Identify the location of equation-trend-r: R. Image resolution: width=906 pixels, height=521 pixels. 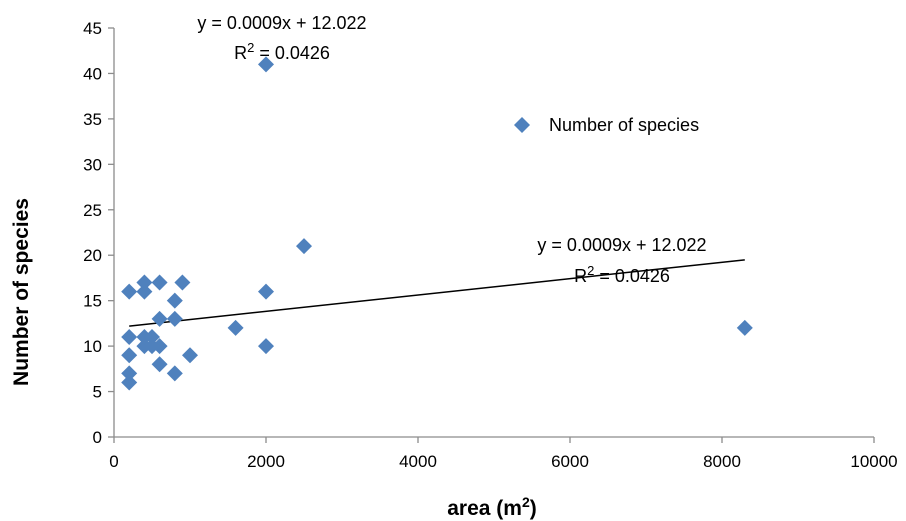
(580, 276).